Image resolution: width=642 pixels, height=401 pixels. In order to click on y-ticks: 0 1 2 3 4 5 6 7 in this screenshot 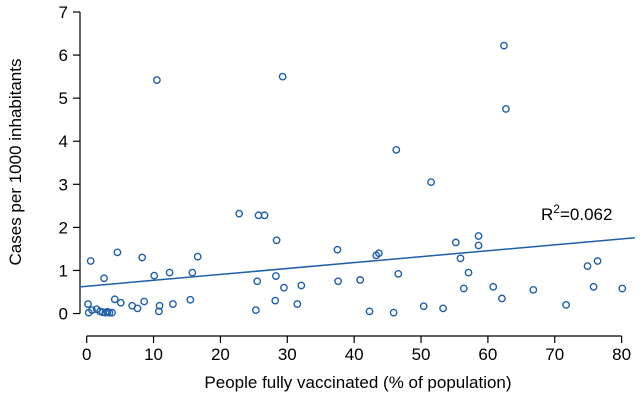, I will do `click(69, 163)`.